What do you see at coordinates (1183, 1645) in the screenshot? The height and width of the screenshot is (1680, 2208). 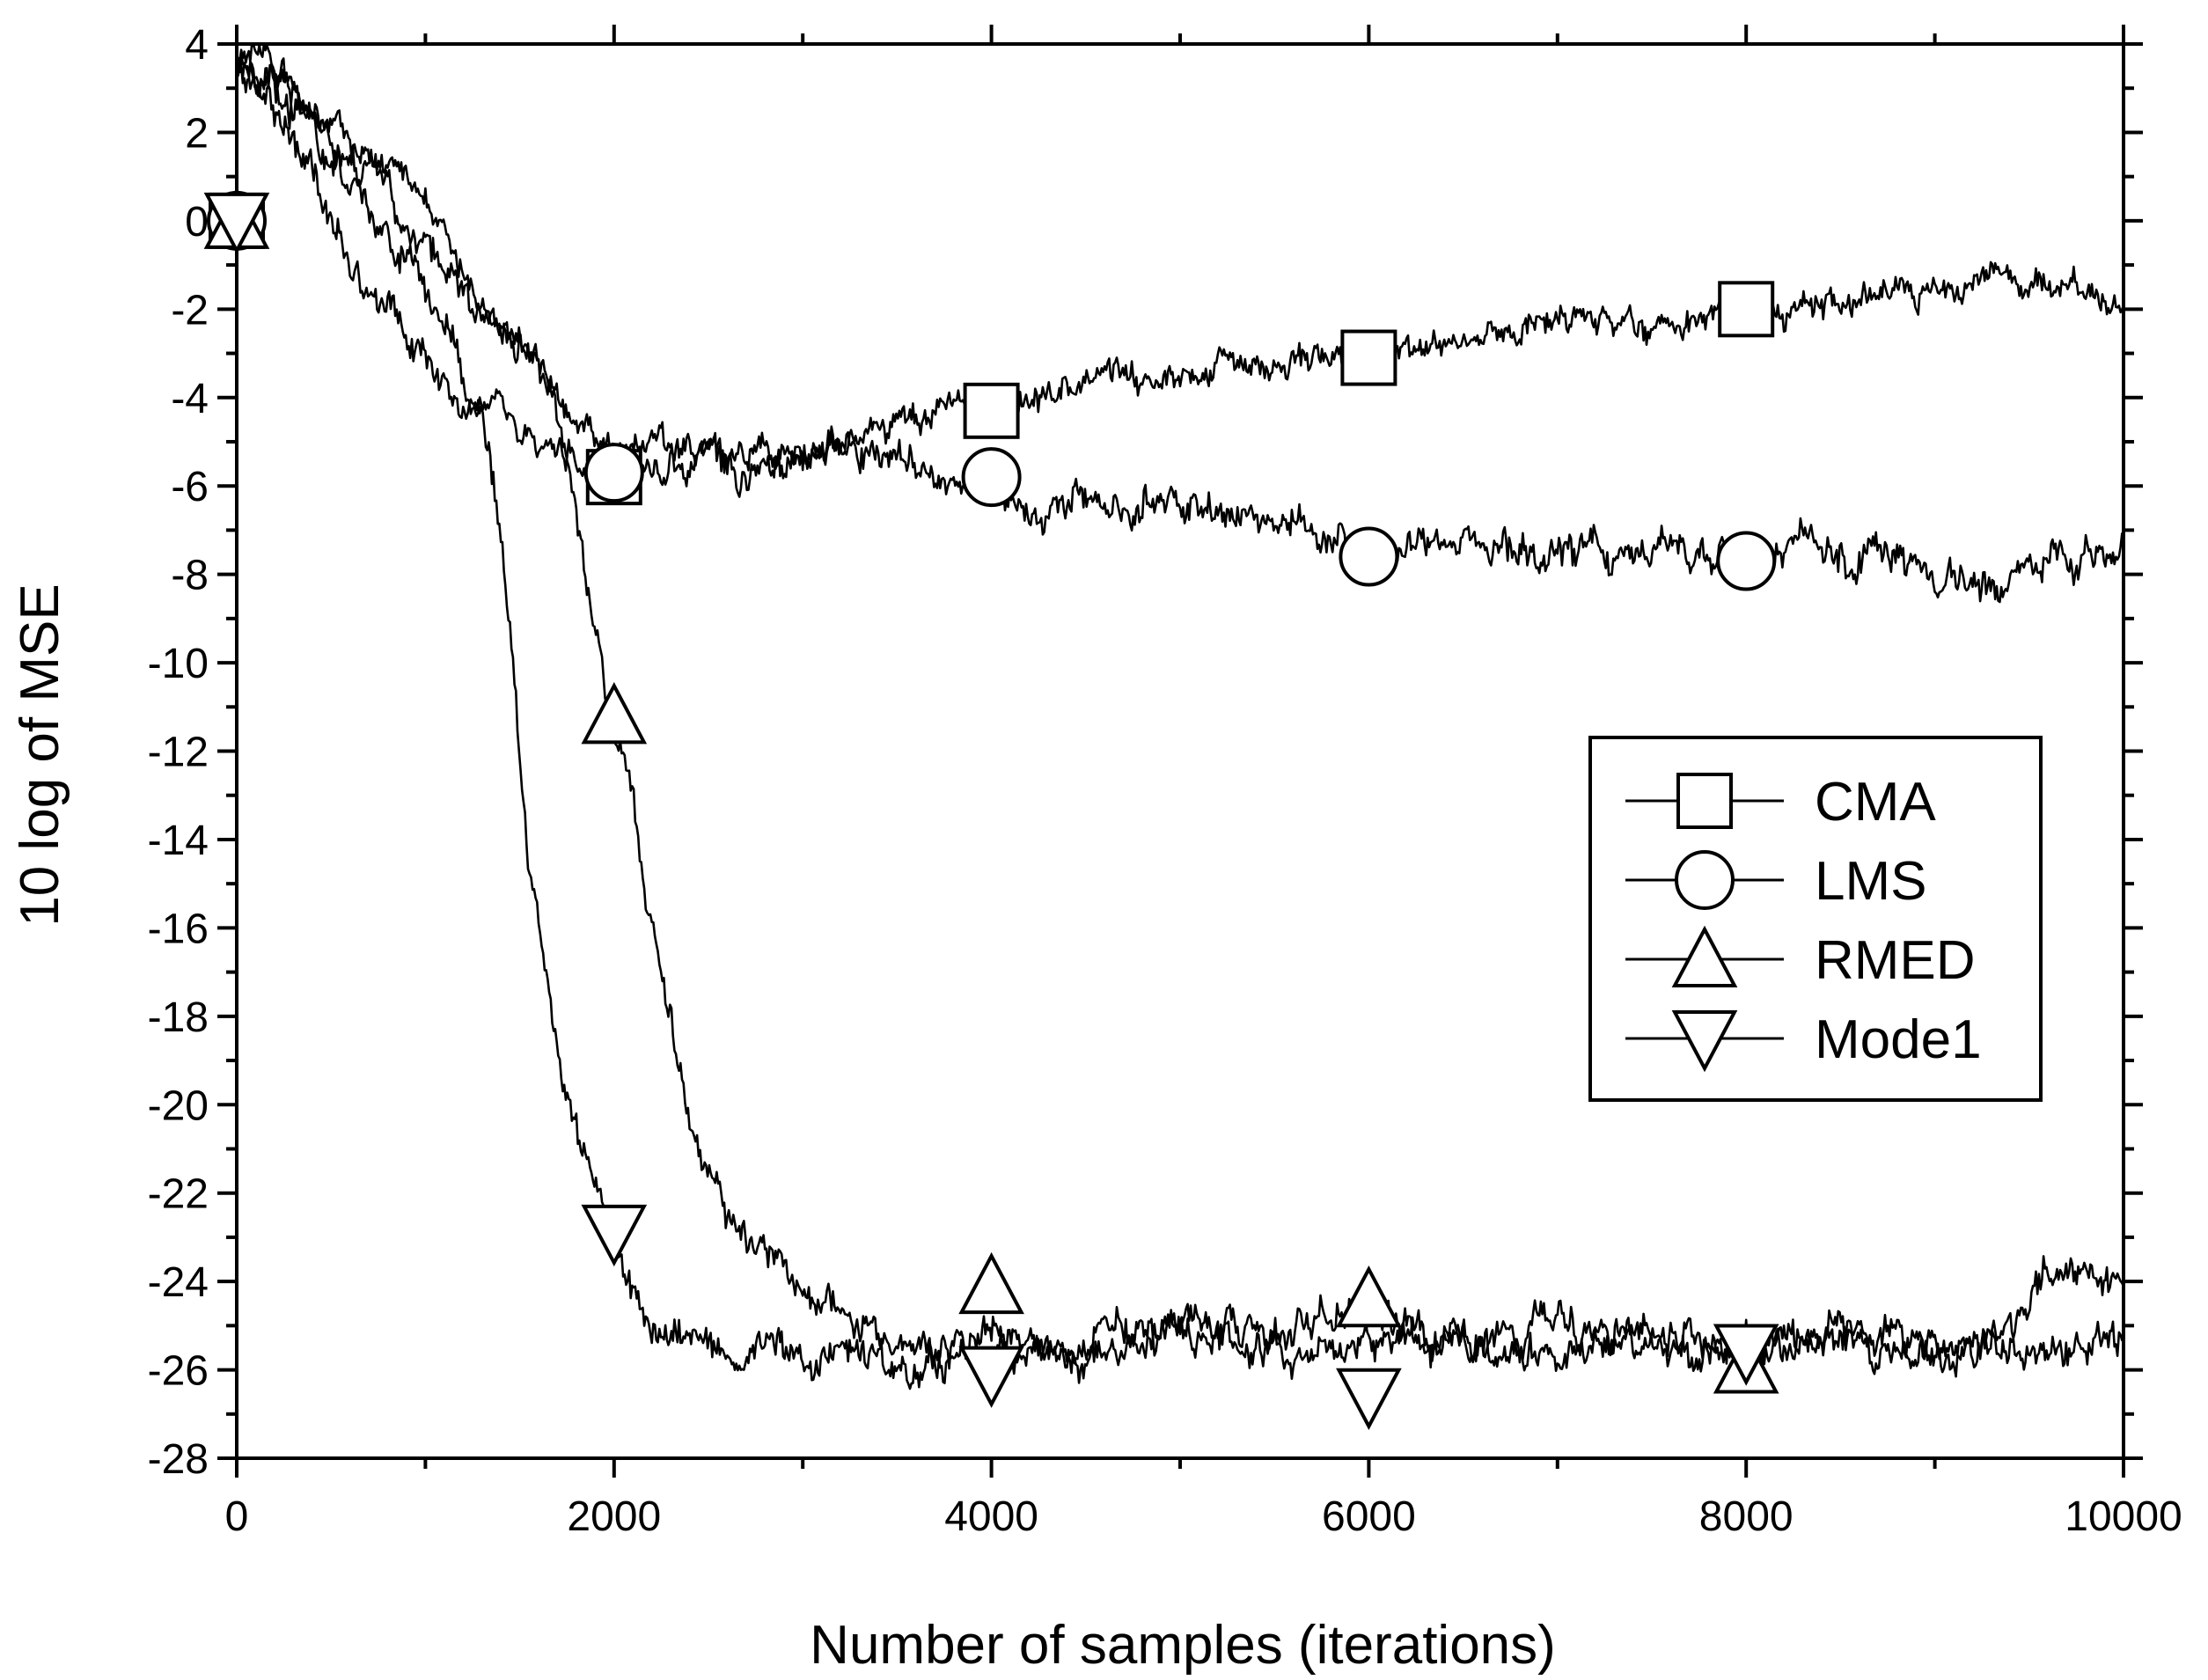 I see `x-axis-label: Number of samples (iterations)` at bounding box center [1183, 1645].